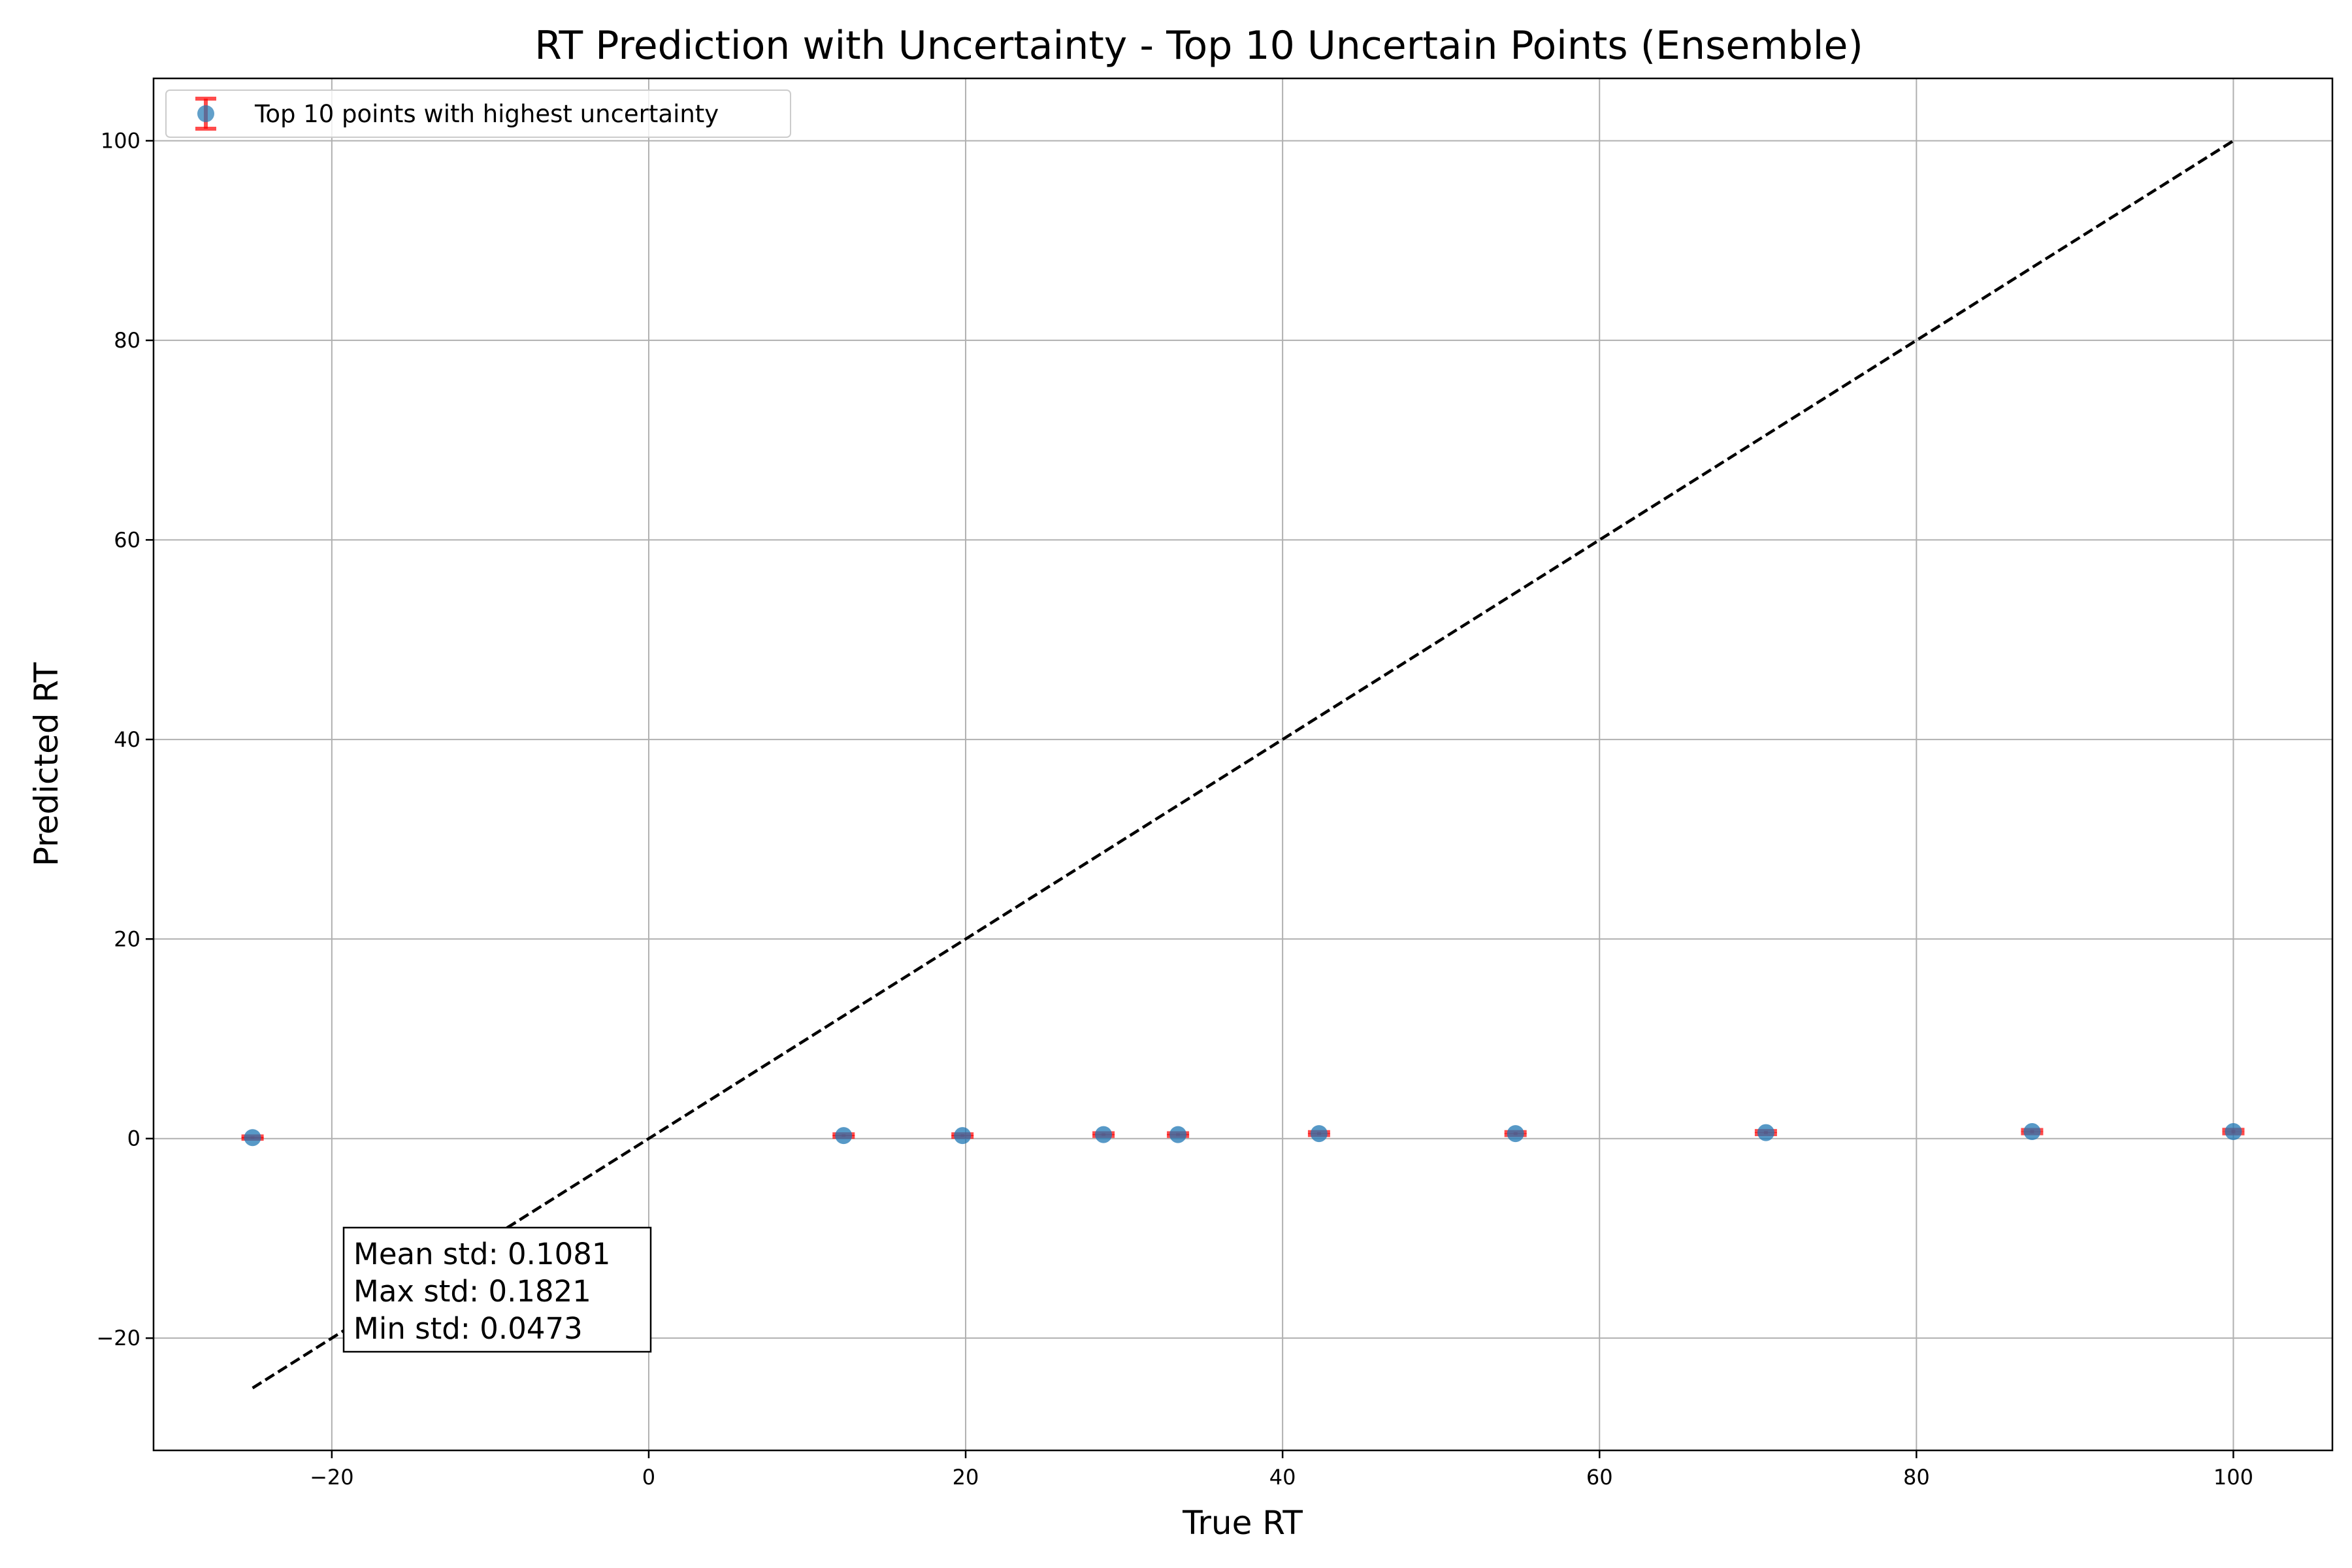 This screenshot has width=2352, height=1568. I want to click on data-points-layer, so click(1243, 1135).